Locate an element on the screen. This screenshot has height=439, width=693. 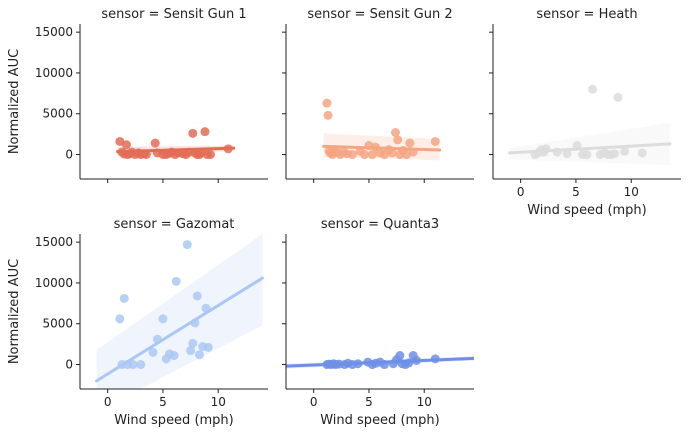
facet-panel-2: sensor = Sensit Gun 2 is located at coordinates (378, 95).